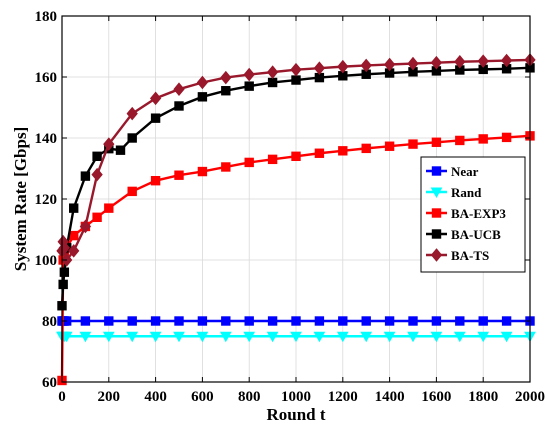 The image size is (550, 433). I want to click on x-tick-label: 1400, so click(390, 397).